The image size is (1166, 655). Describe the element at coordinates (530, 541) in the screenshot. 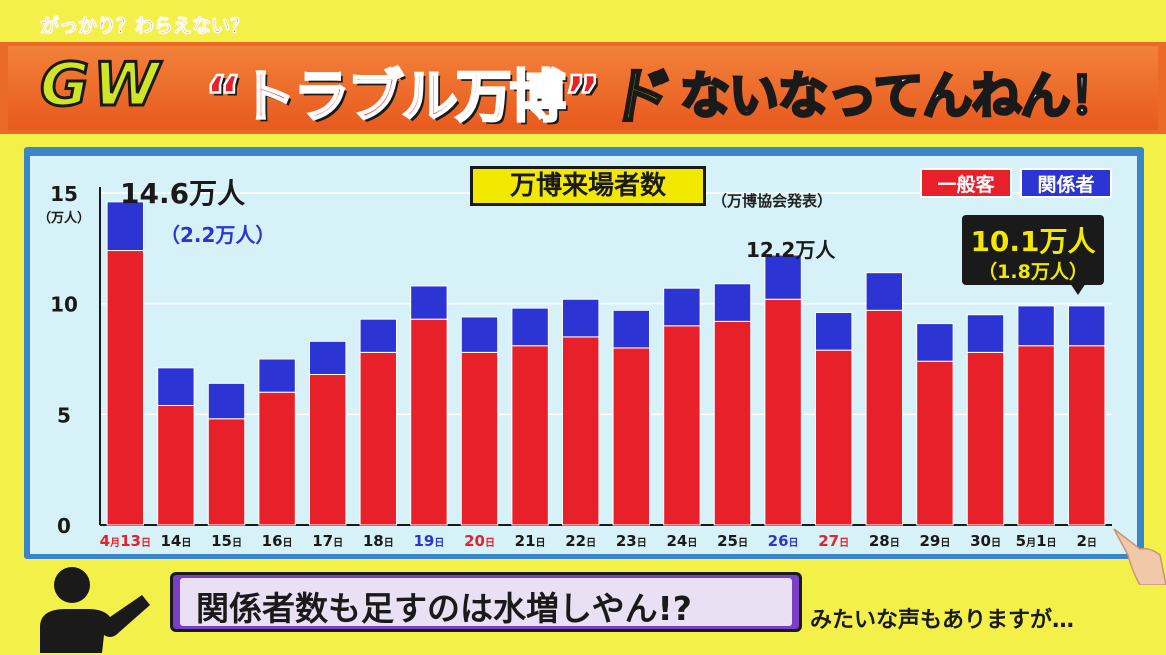

I see `x-tick-label-8: 21日` at that location.